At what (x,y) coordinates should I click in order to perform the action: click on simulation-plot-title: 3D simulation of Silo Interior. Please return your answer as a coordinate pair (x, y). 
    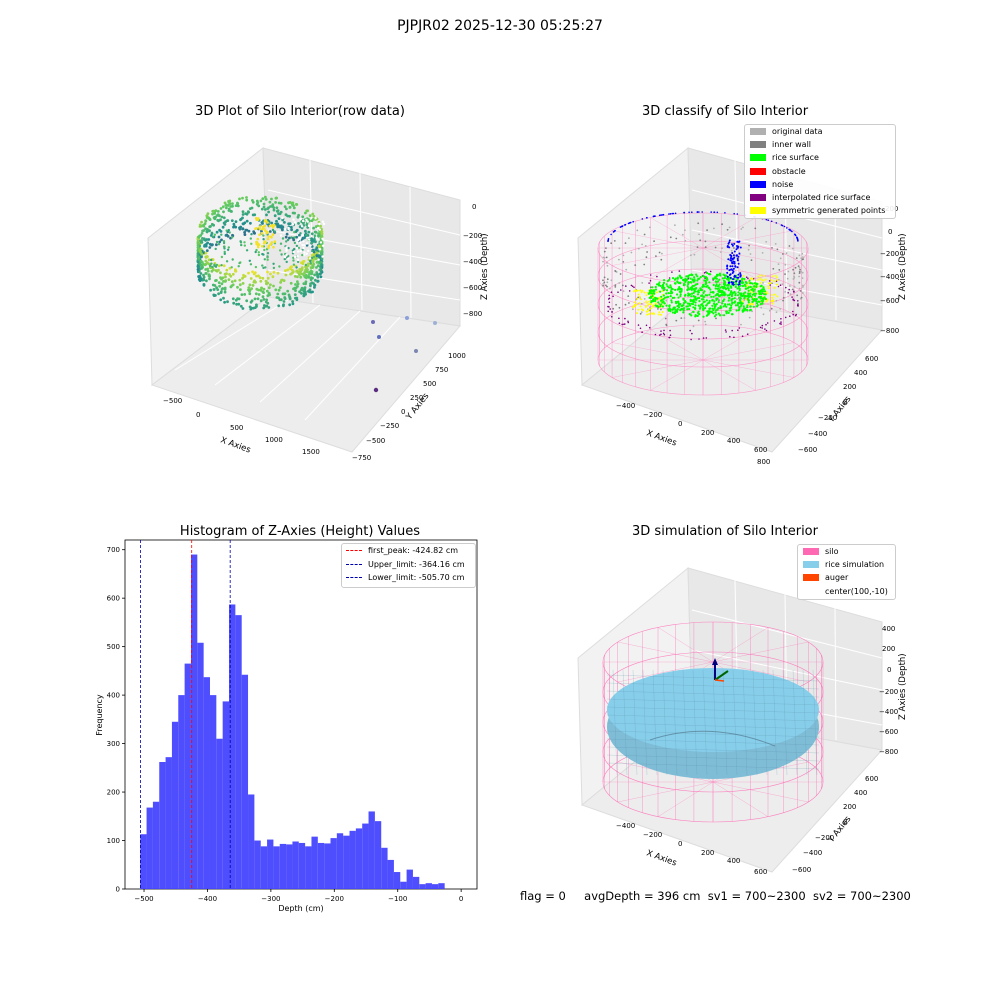
    Looking at the image, I should click on (725, 531).